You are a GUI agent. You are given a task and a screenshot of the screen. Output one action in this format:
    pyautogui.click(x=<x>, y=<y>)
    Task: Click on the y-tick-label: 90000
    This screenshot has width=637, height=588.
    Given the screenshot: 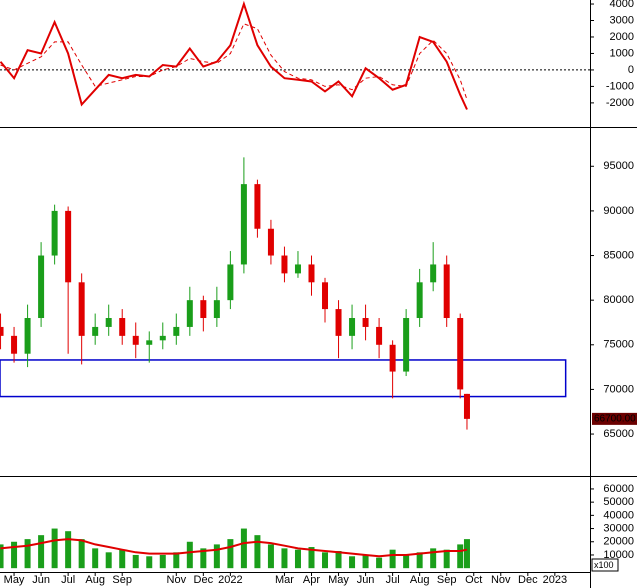 What is the action you would take?
    pyautogui.click(x=618, y=211)
    